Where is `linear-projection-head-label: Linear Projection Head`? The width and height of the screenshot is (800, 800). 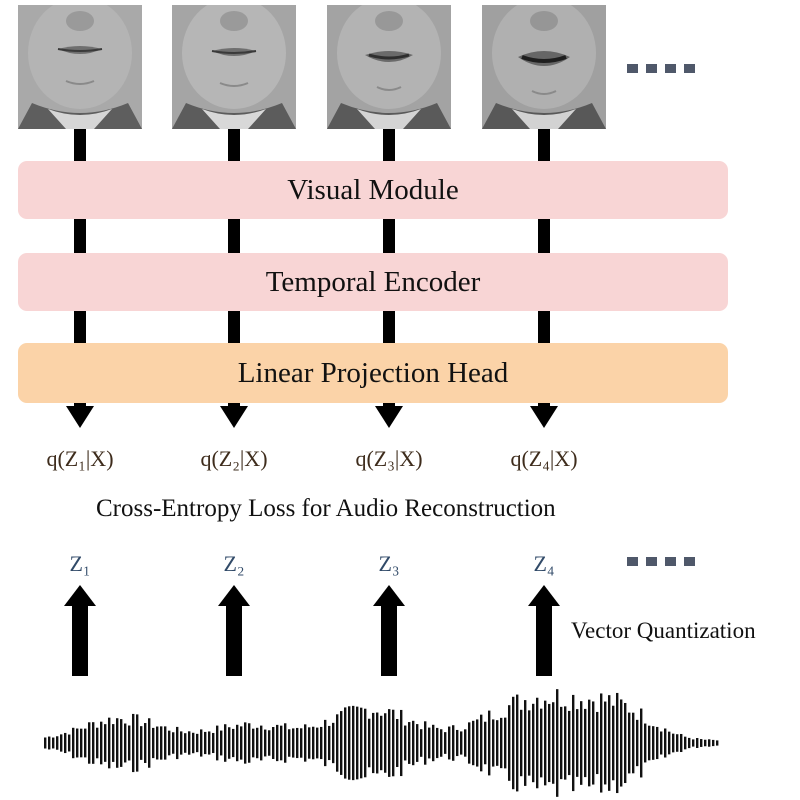
linear-projection-head-label: Linear Projection Head is located at coordinates (373, 372).